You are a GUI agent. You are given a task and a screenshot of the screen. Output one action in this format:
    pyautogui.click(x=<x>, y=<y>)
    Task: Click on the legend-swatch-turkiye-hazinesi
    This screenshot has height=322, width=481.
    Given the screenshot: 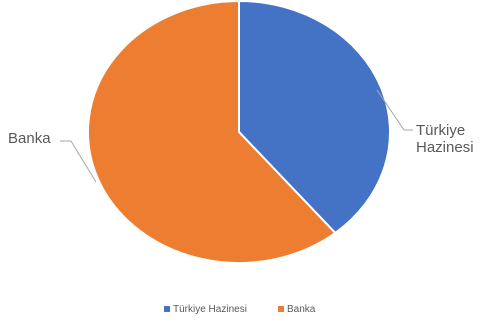 What is the action you would take?
    pyautogui.click(x=167, y=309)
    